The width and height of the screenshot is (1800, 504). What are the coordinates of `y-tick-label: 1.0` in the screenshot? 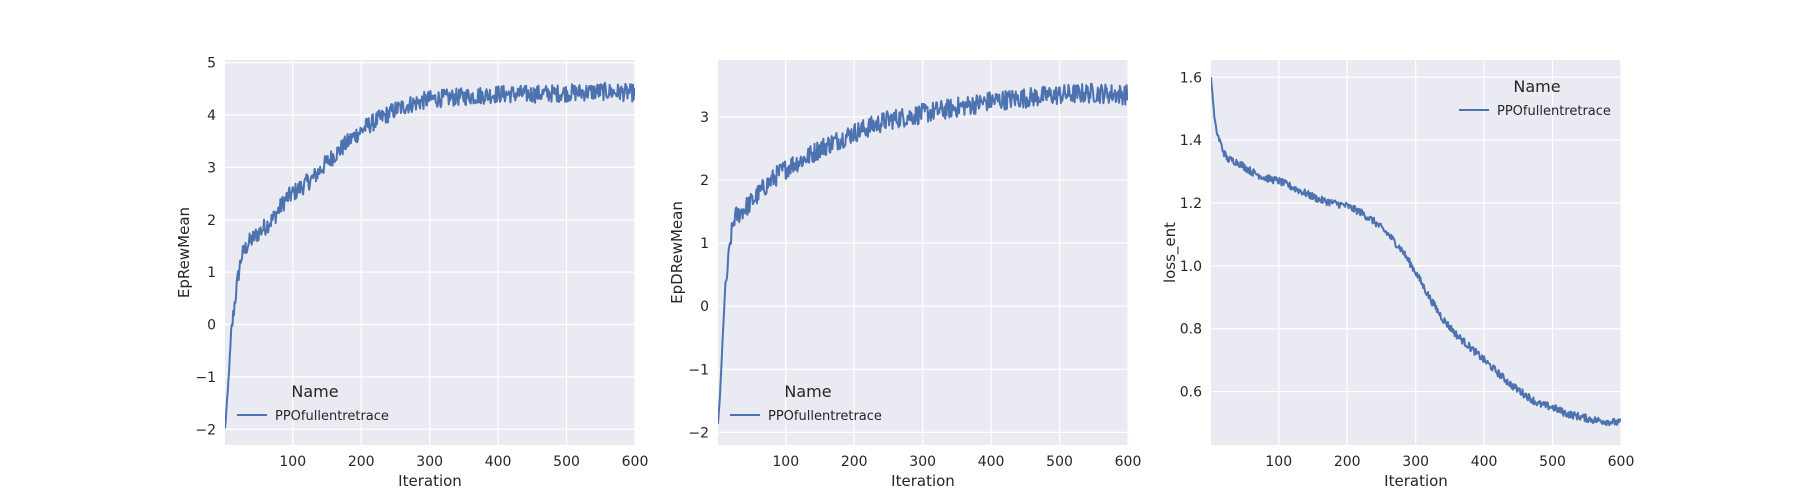 It's located at (1191, 267).